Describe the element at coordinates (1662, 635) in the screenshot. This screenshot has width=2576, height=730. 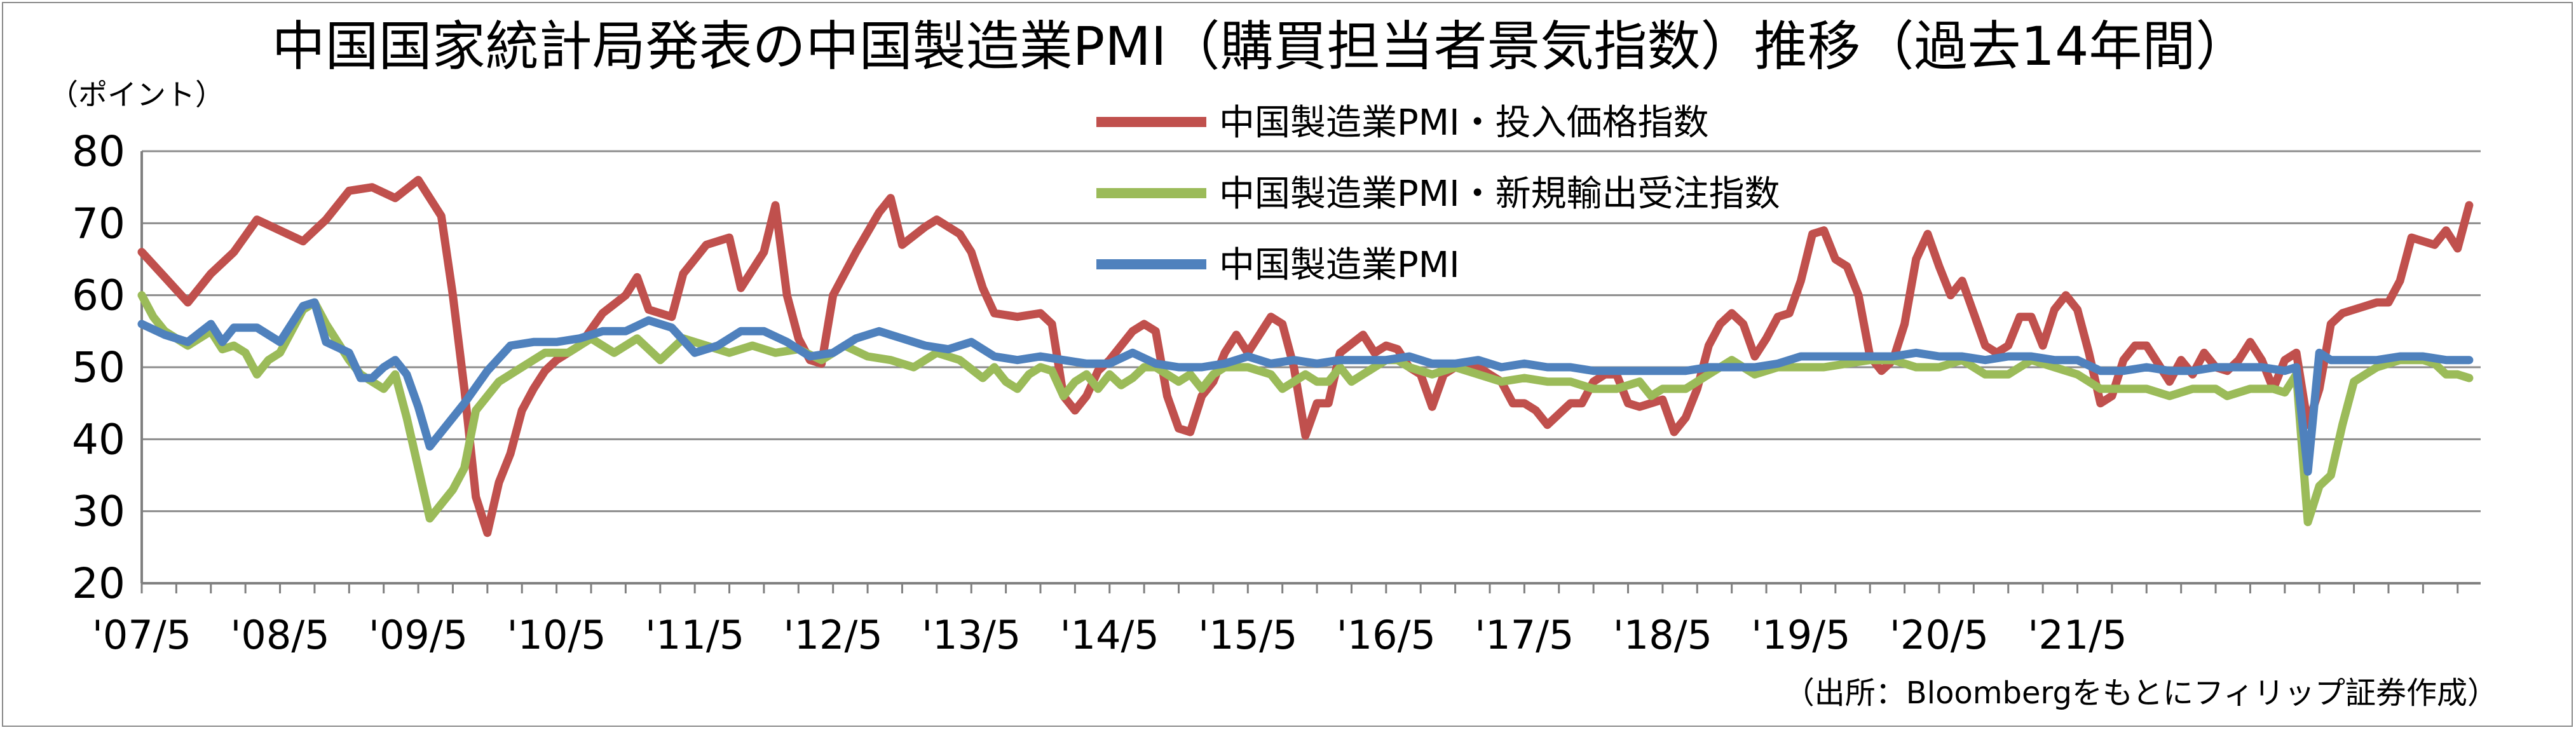
I see `x-tick-label: '18/5` at that location.